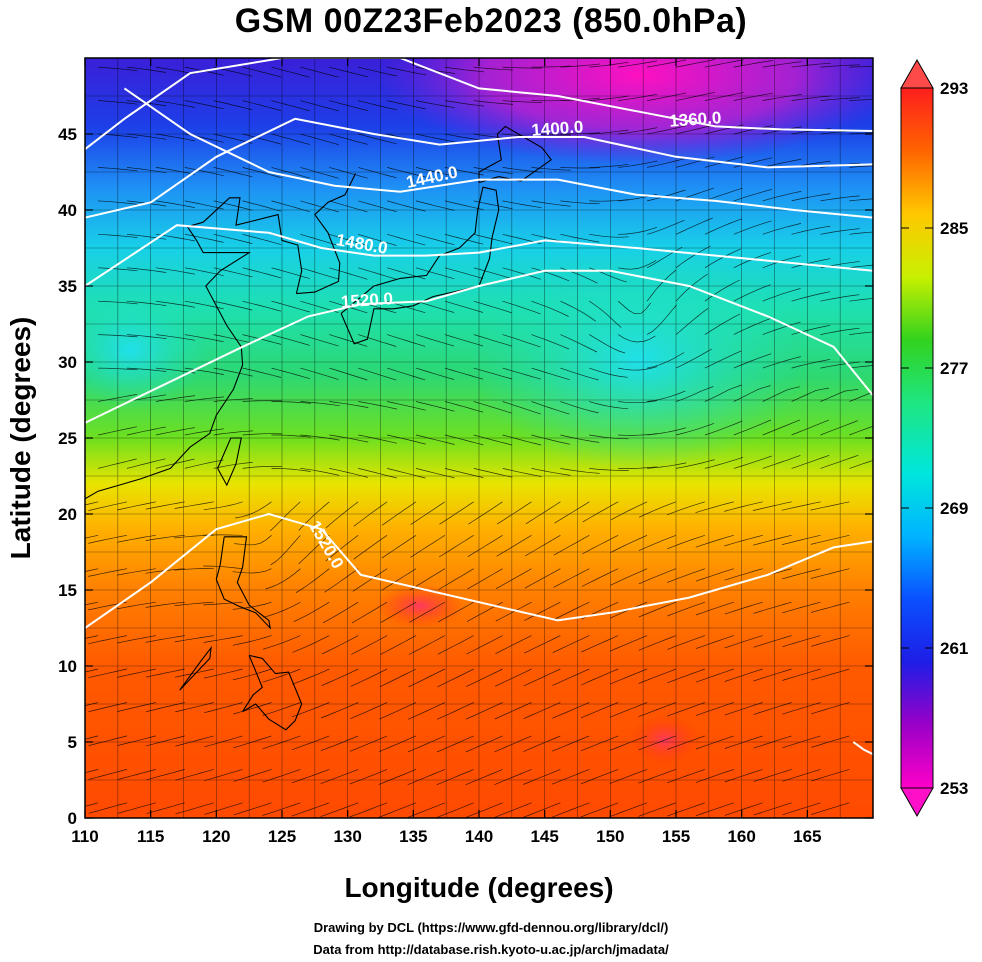 The height and width of the screenshot is (962, 982). Describe the element at coordinates (216, 836) in the screenshot. I see `x-tick-label: 120` at that location.